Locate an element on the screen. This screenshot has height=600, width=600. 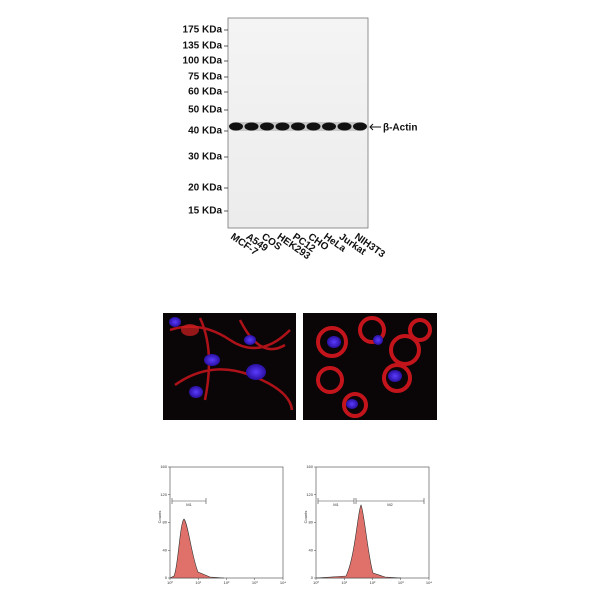
marker-label: 175 KDa is located at coordinates (203, 30).